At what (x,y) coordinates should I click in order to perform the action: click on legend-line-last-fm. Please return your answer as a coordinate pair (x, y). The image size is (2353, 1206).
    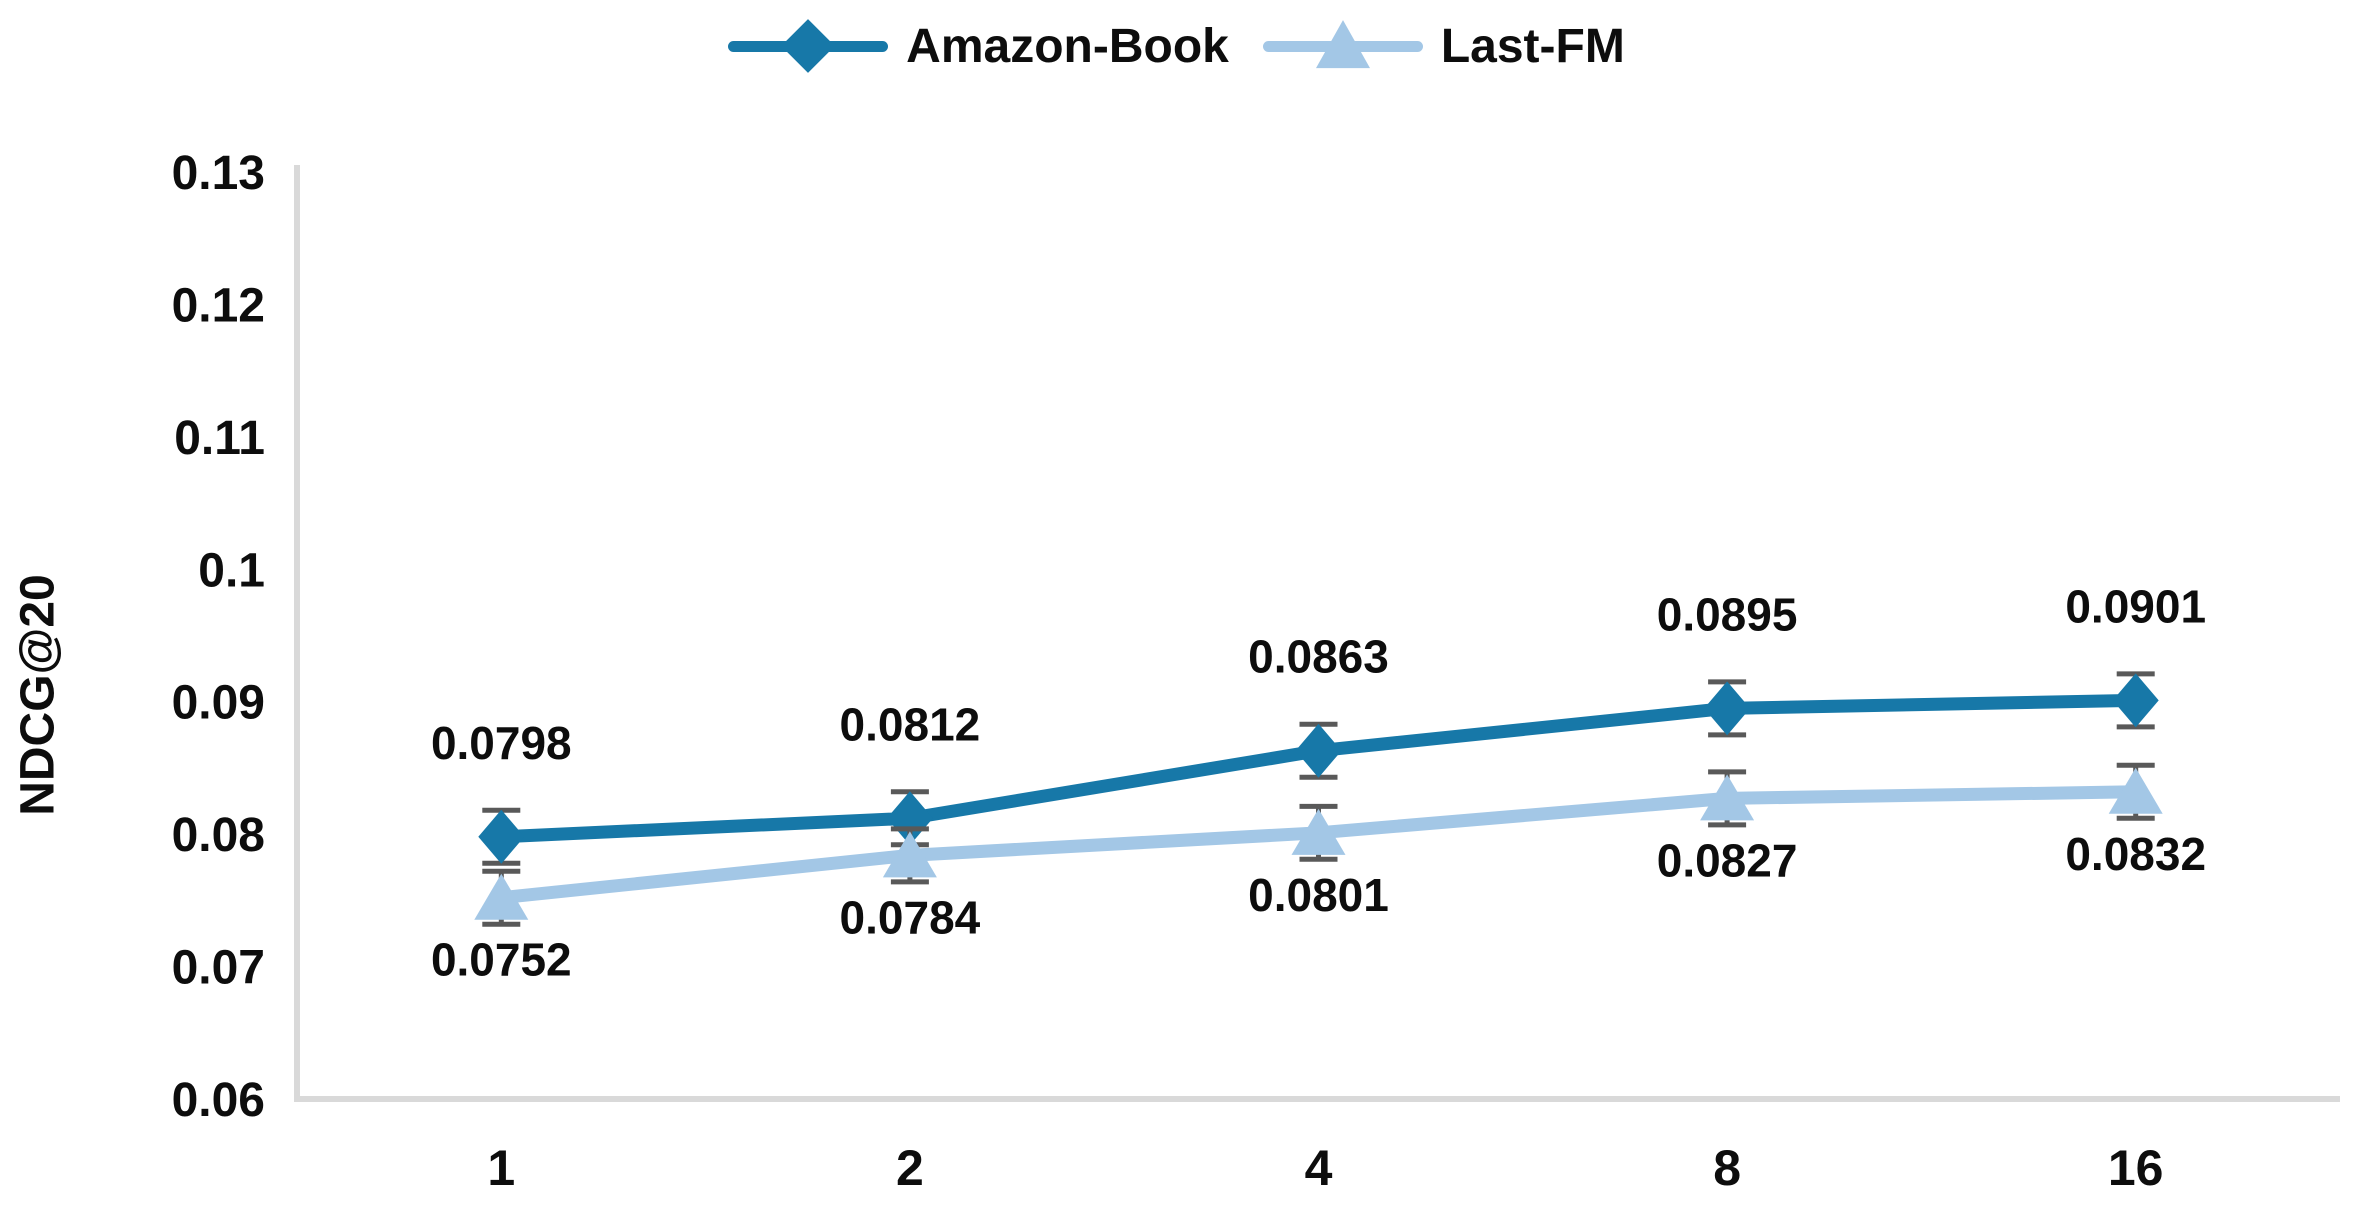
    Looking at the image, I should click on (1342, 44).